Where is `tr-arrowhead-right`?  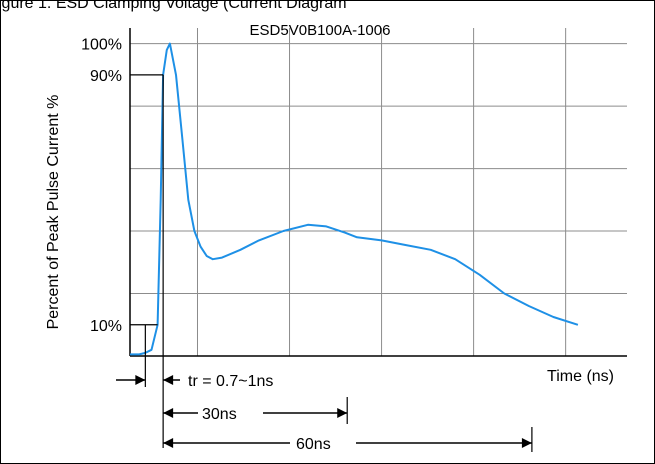 tr-arrowhead-right is located at coordinates (140, 380).